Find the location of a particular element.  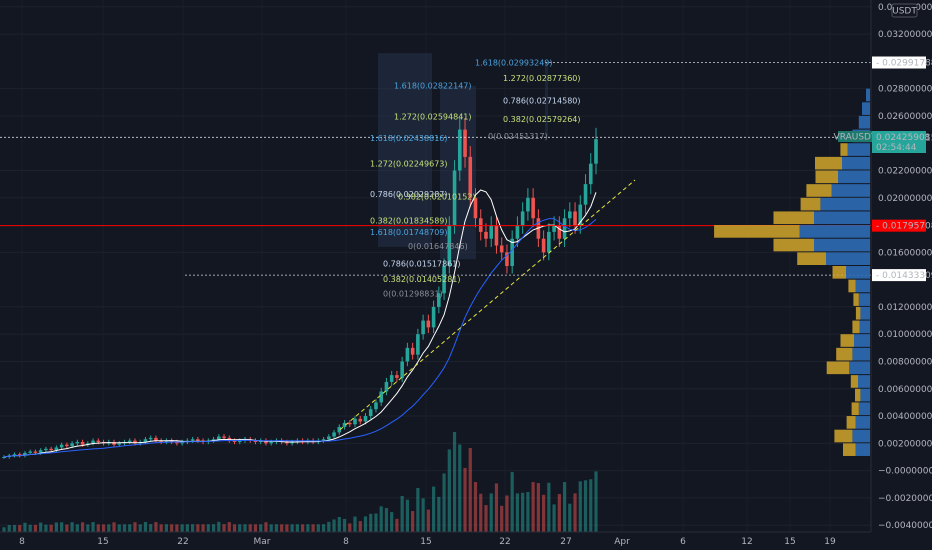

fibonacci-zones is located at coordinates (463, 156).